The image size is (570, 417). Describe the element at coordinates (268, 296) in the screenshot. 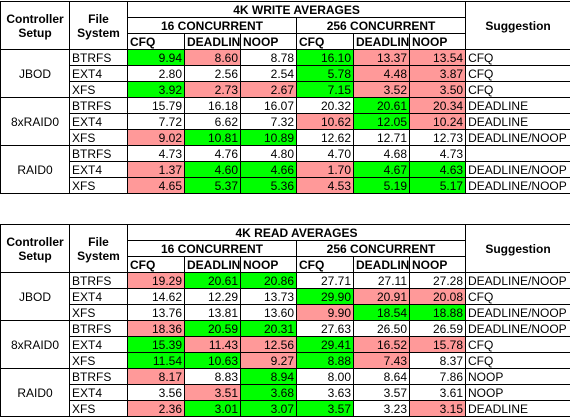

I see `value-cell: 13.73` at that location.